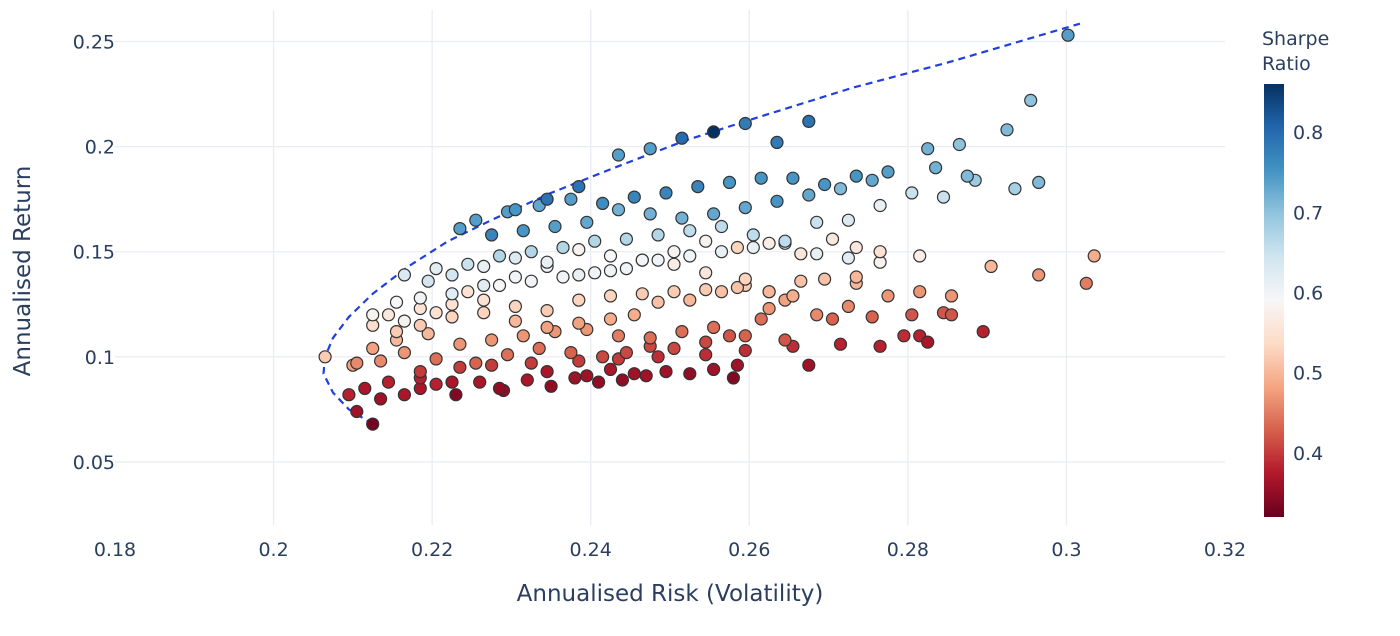 The image size is (1400, 636). I want to click on colorbar-title-line2: Ratio, so click(1286, 64).